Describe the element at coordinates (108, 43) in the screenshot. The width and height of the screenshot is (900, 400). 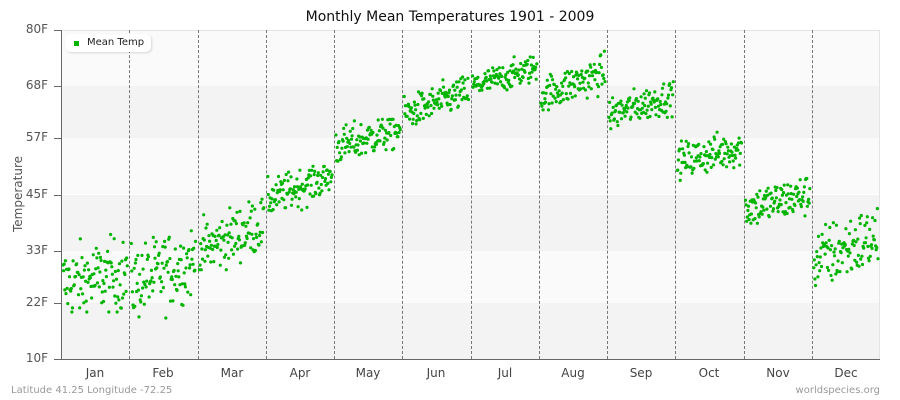
I see `legend: Mean Temp` at that location.